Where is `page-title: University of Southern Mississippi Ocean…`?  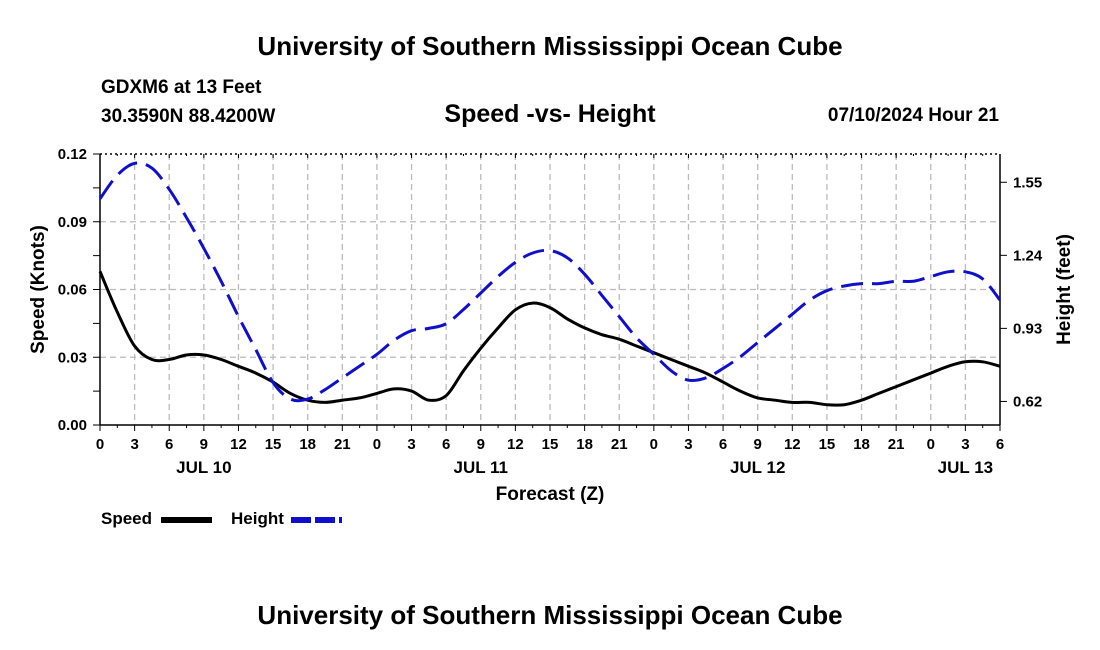
page-title: University of Southern Mississippi Ocean… is located at coordinates (550, 46).